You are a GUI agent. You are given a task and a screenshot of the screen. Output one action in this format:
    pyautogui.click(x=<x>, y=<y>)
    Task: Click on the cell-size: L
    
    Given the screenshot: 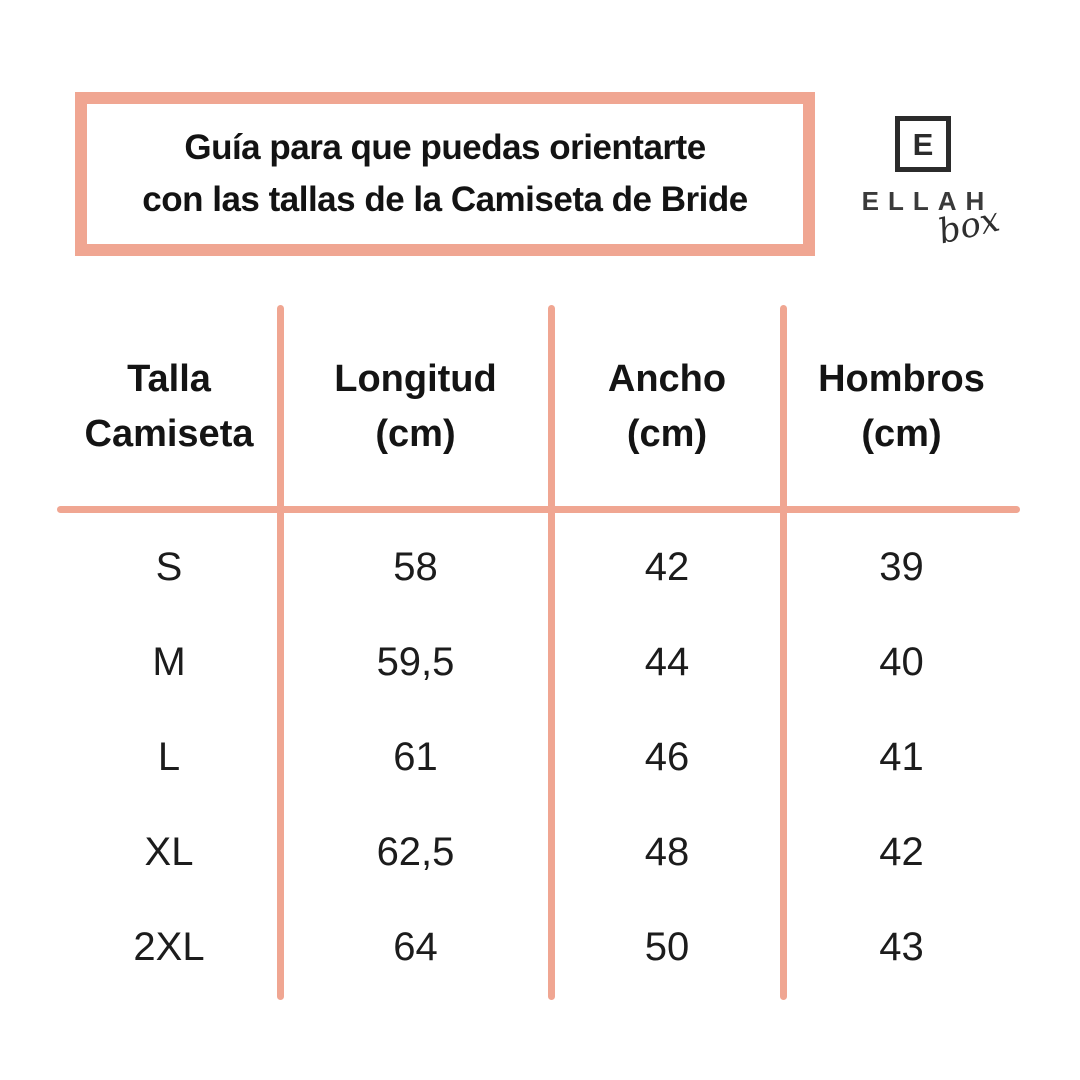 What is the action you would take?
    pyautogui.click(x=169, y=757)
    